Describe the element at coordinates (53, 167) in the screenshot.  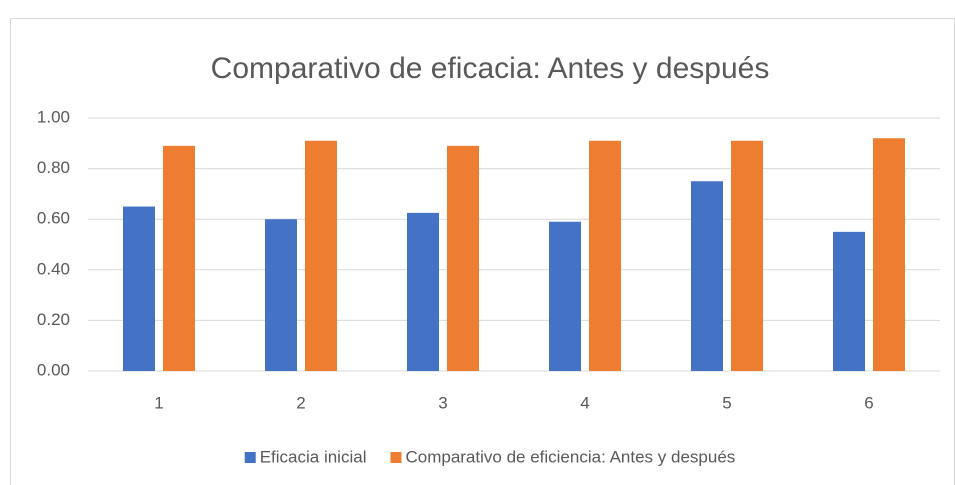
I see `y-tick-label: 0.80` at that location.